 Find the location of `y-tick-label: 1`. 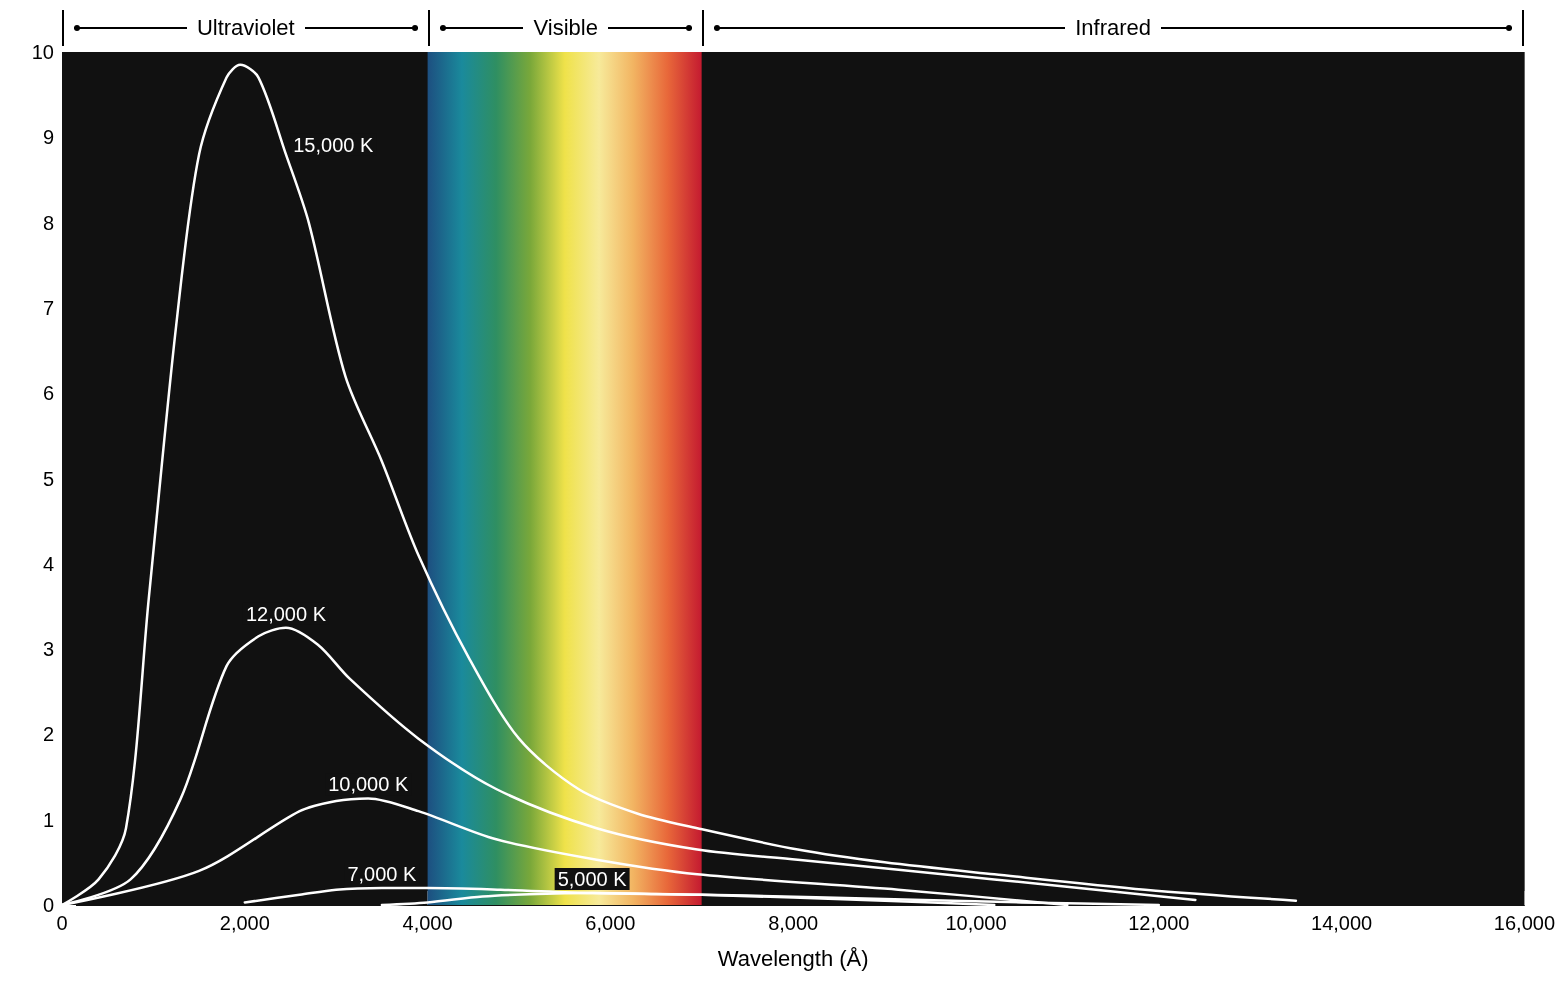

y-tick-label: 1 is located at coordinates (48, 819).